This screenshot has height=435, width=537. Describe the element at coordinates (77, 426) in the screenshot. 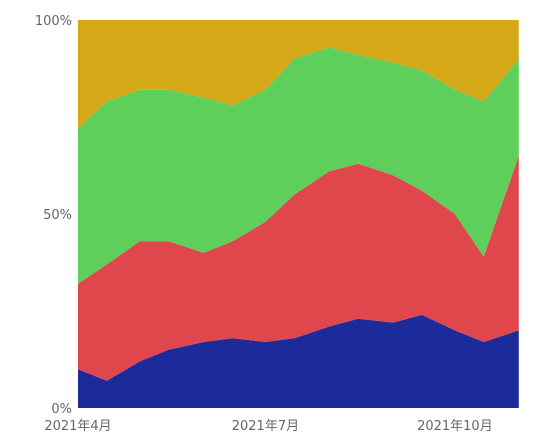

I see `x-tick-label: 2021年4月` at that location.